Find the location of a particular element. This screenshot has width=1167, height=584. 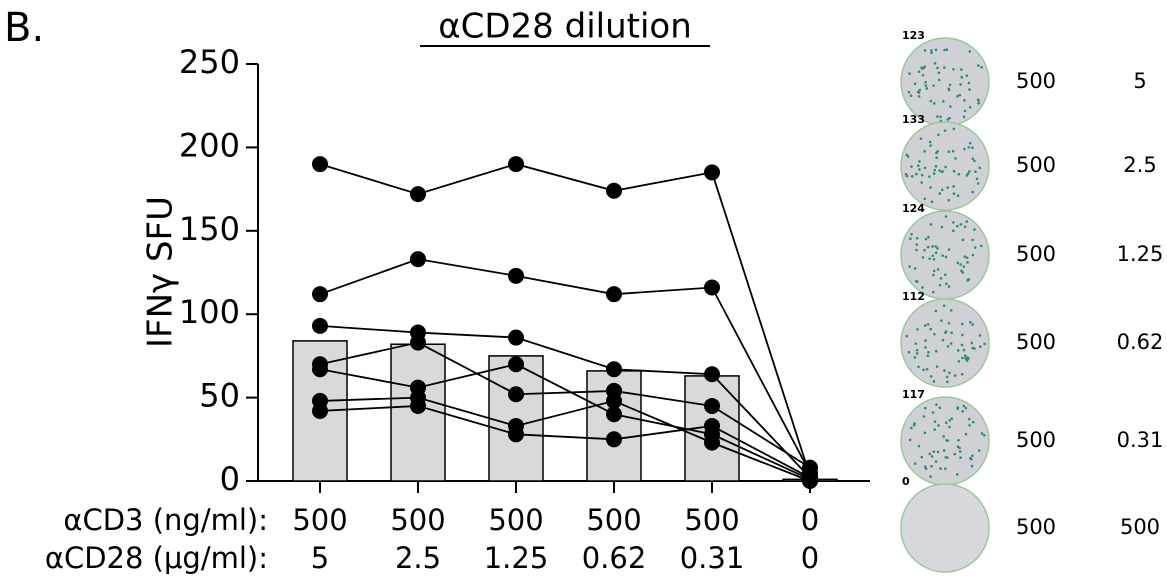

x-row-value: 0 is located at coordinates (810, 520).